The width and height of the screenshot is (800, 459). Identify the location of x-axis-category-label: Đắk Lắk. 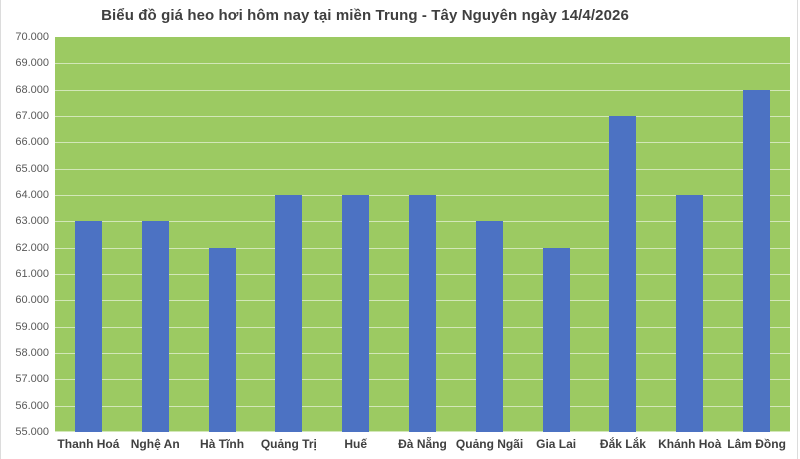
(622, 444).